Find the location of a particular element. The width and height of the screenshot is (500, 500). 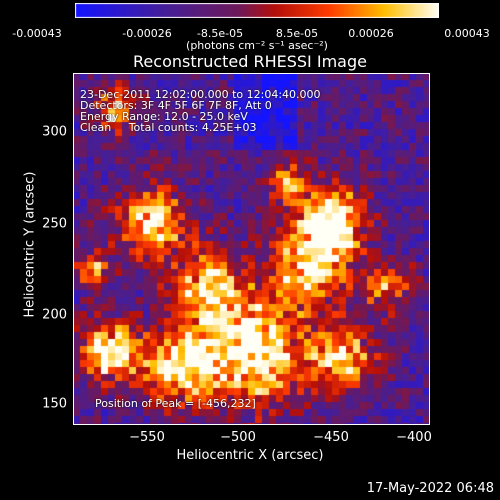

x-tick-label: −450 is located at coordinates (331, 437).